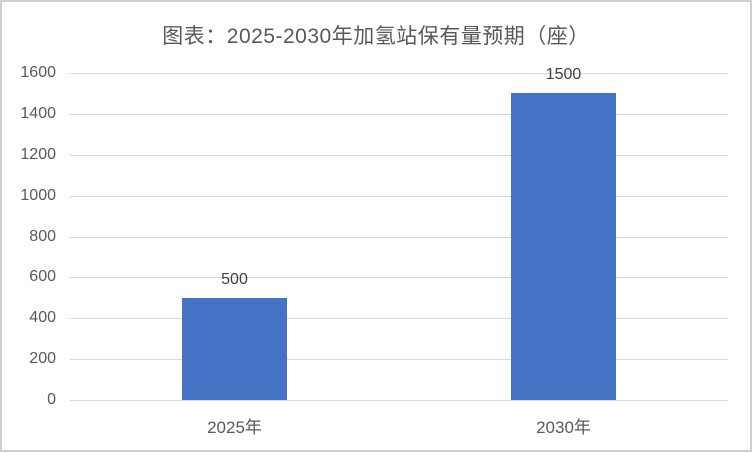 Image resolution: width=752 pixels, height=452 pixels. What do you see at coordinates (563, 246) in the screenshot?
I see `bar-2030年` at bounding box center [563, 246].